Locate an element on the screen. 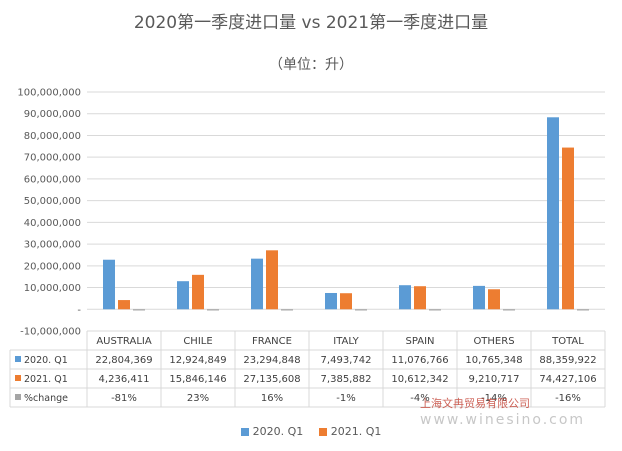  table-series-name: 2021. Q1 is located at coordinates (46, 379).